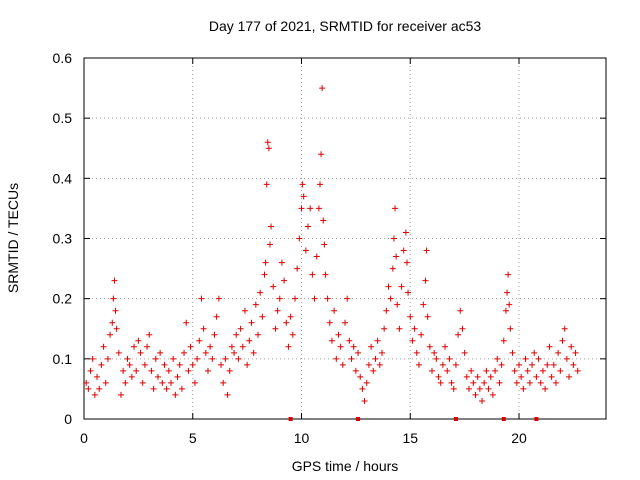 The height and width of the screenshot is (480, 640). Describe the element at coordinates (63, 178) in the screenshot. I see `y-tick-label: 0.4` at that location.